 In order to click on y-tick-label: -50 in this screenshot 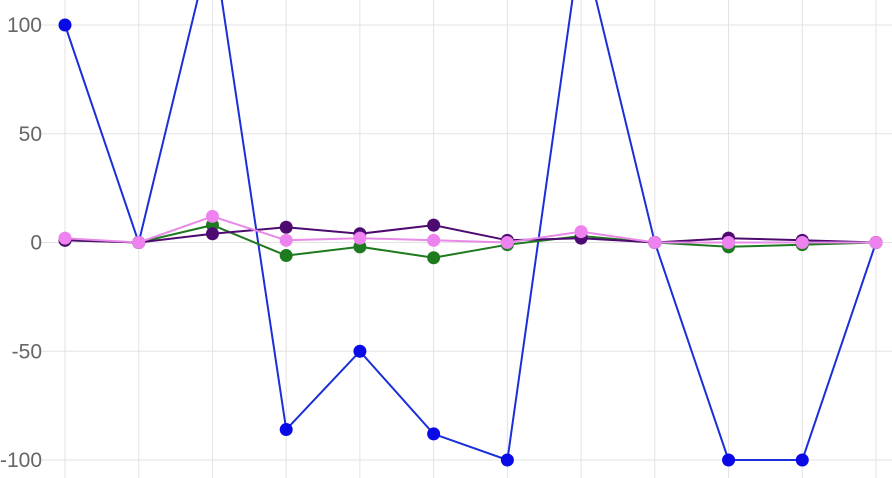, I will do `click(27, 351)`.